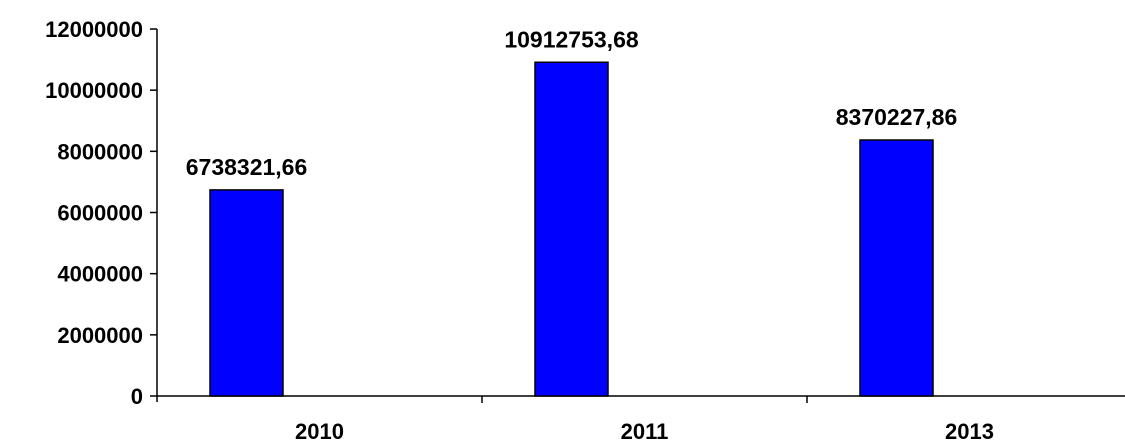 The width and height of the screenshot is (1125, 442). What do you see at coordinates (247, 167) in the screenshot?
I see `data-label: 6738321,66` at bounding box center [247, 167].